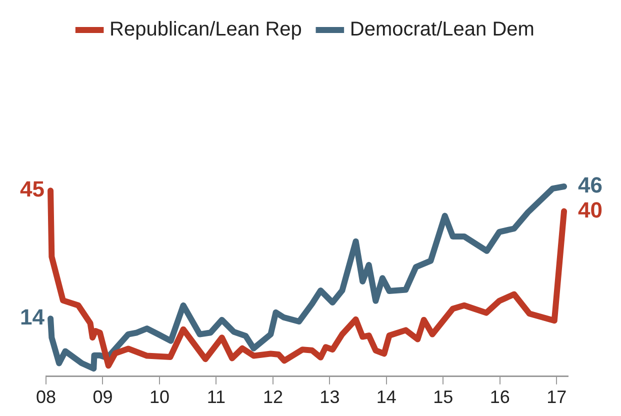 Image resolution: width=621 pixels, height=416 pixels. I want to click on x-tick-label: 11, so click(216, 397).